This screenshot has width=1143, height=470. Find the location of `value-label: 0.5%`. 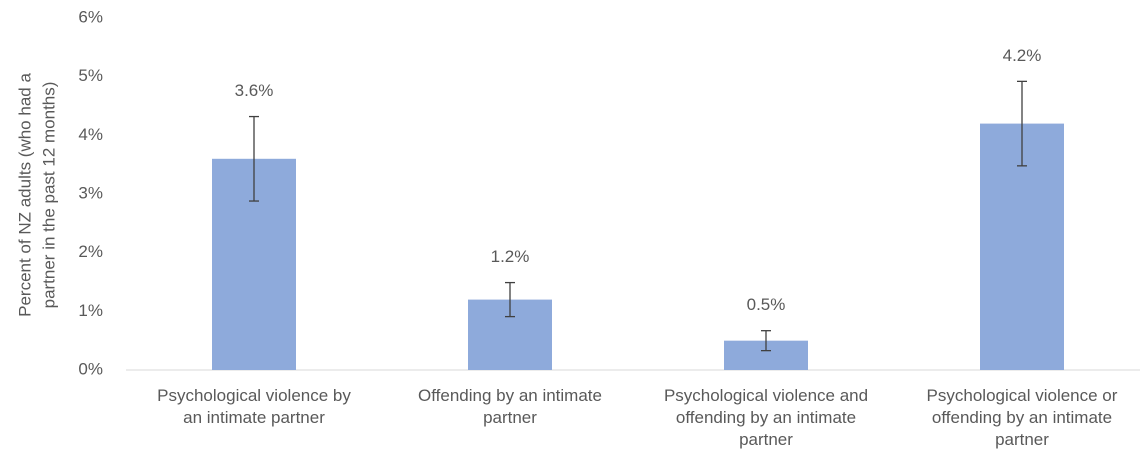

value-label: 0.5% is located at coordinates (766, 304).